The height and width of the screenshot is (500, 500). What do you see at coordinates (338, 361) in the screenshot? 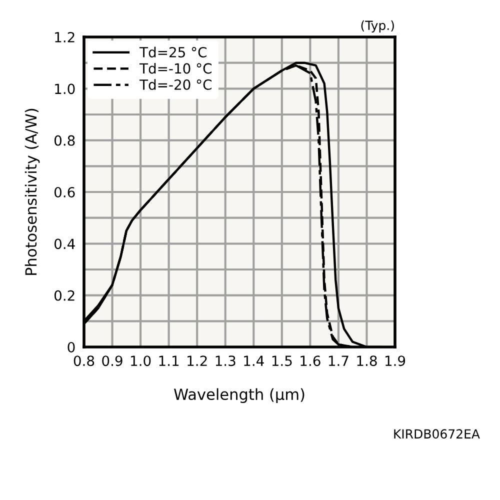
I see `x-tick-label: 1.7` at bounding box center [338, 361].